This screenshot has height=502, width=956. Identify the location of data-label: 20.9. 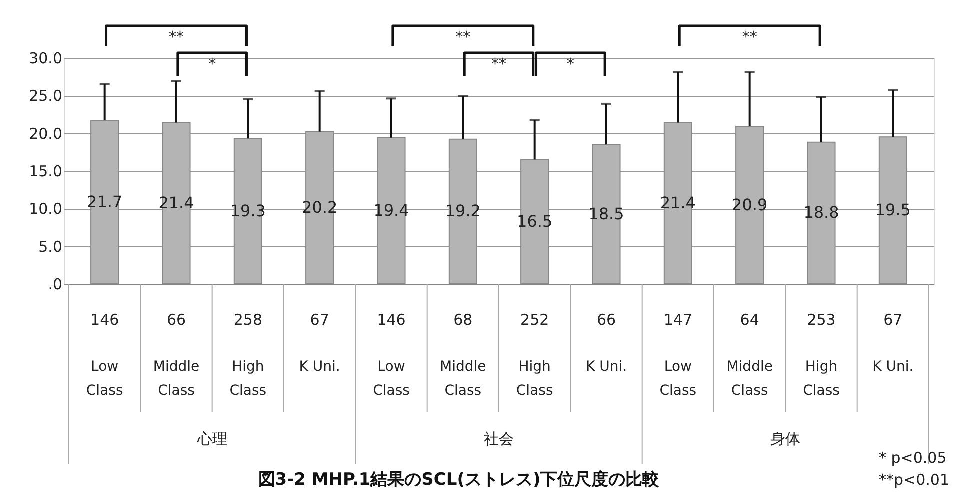
(750, 204).